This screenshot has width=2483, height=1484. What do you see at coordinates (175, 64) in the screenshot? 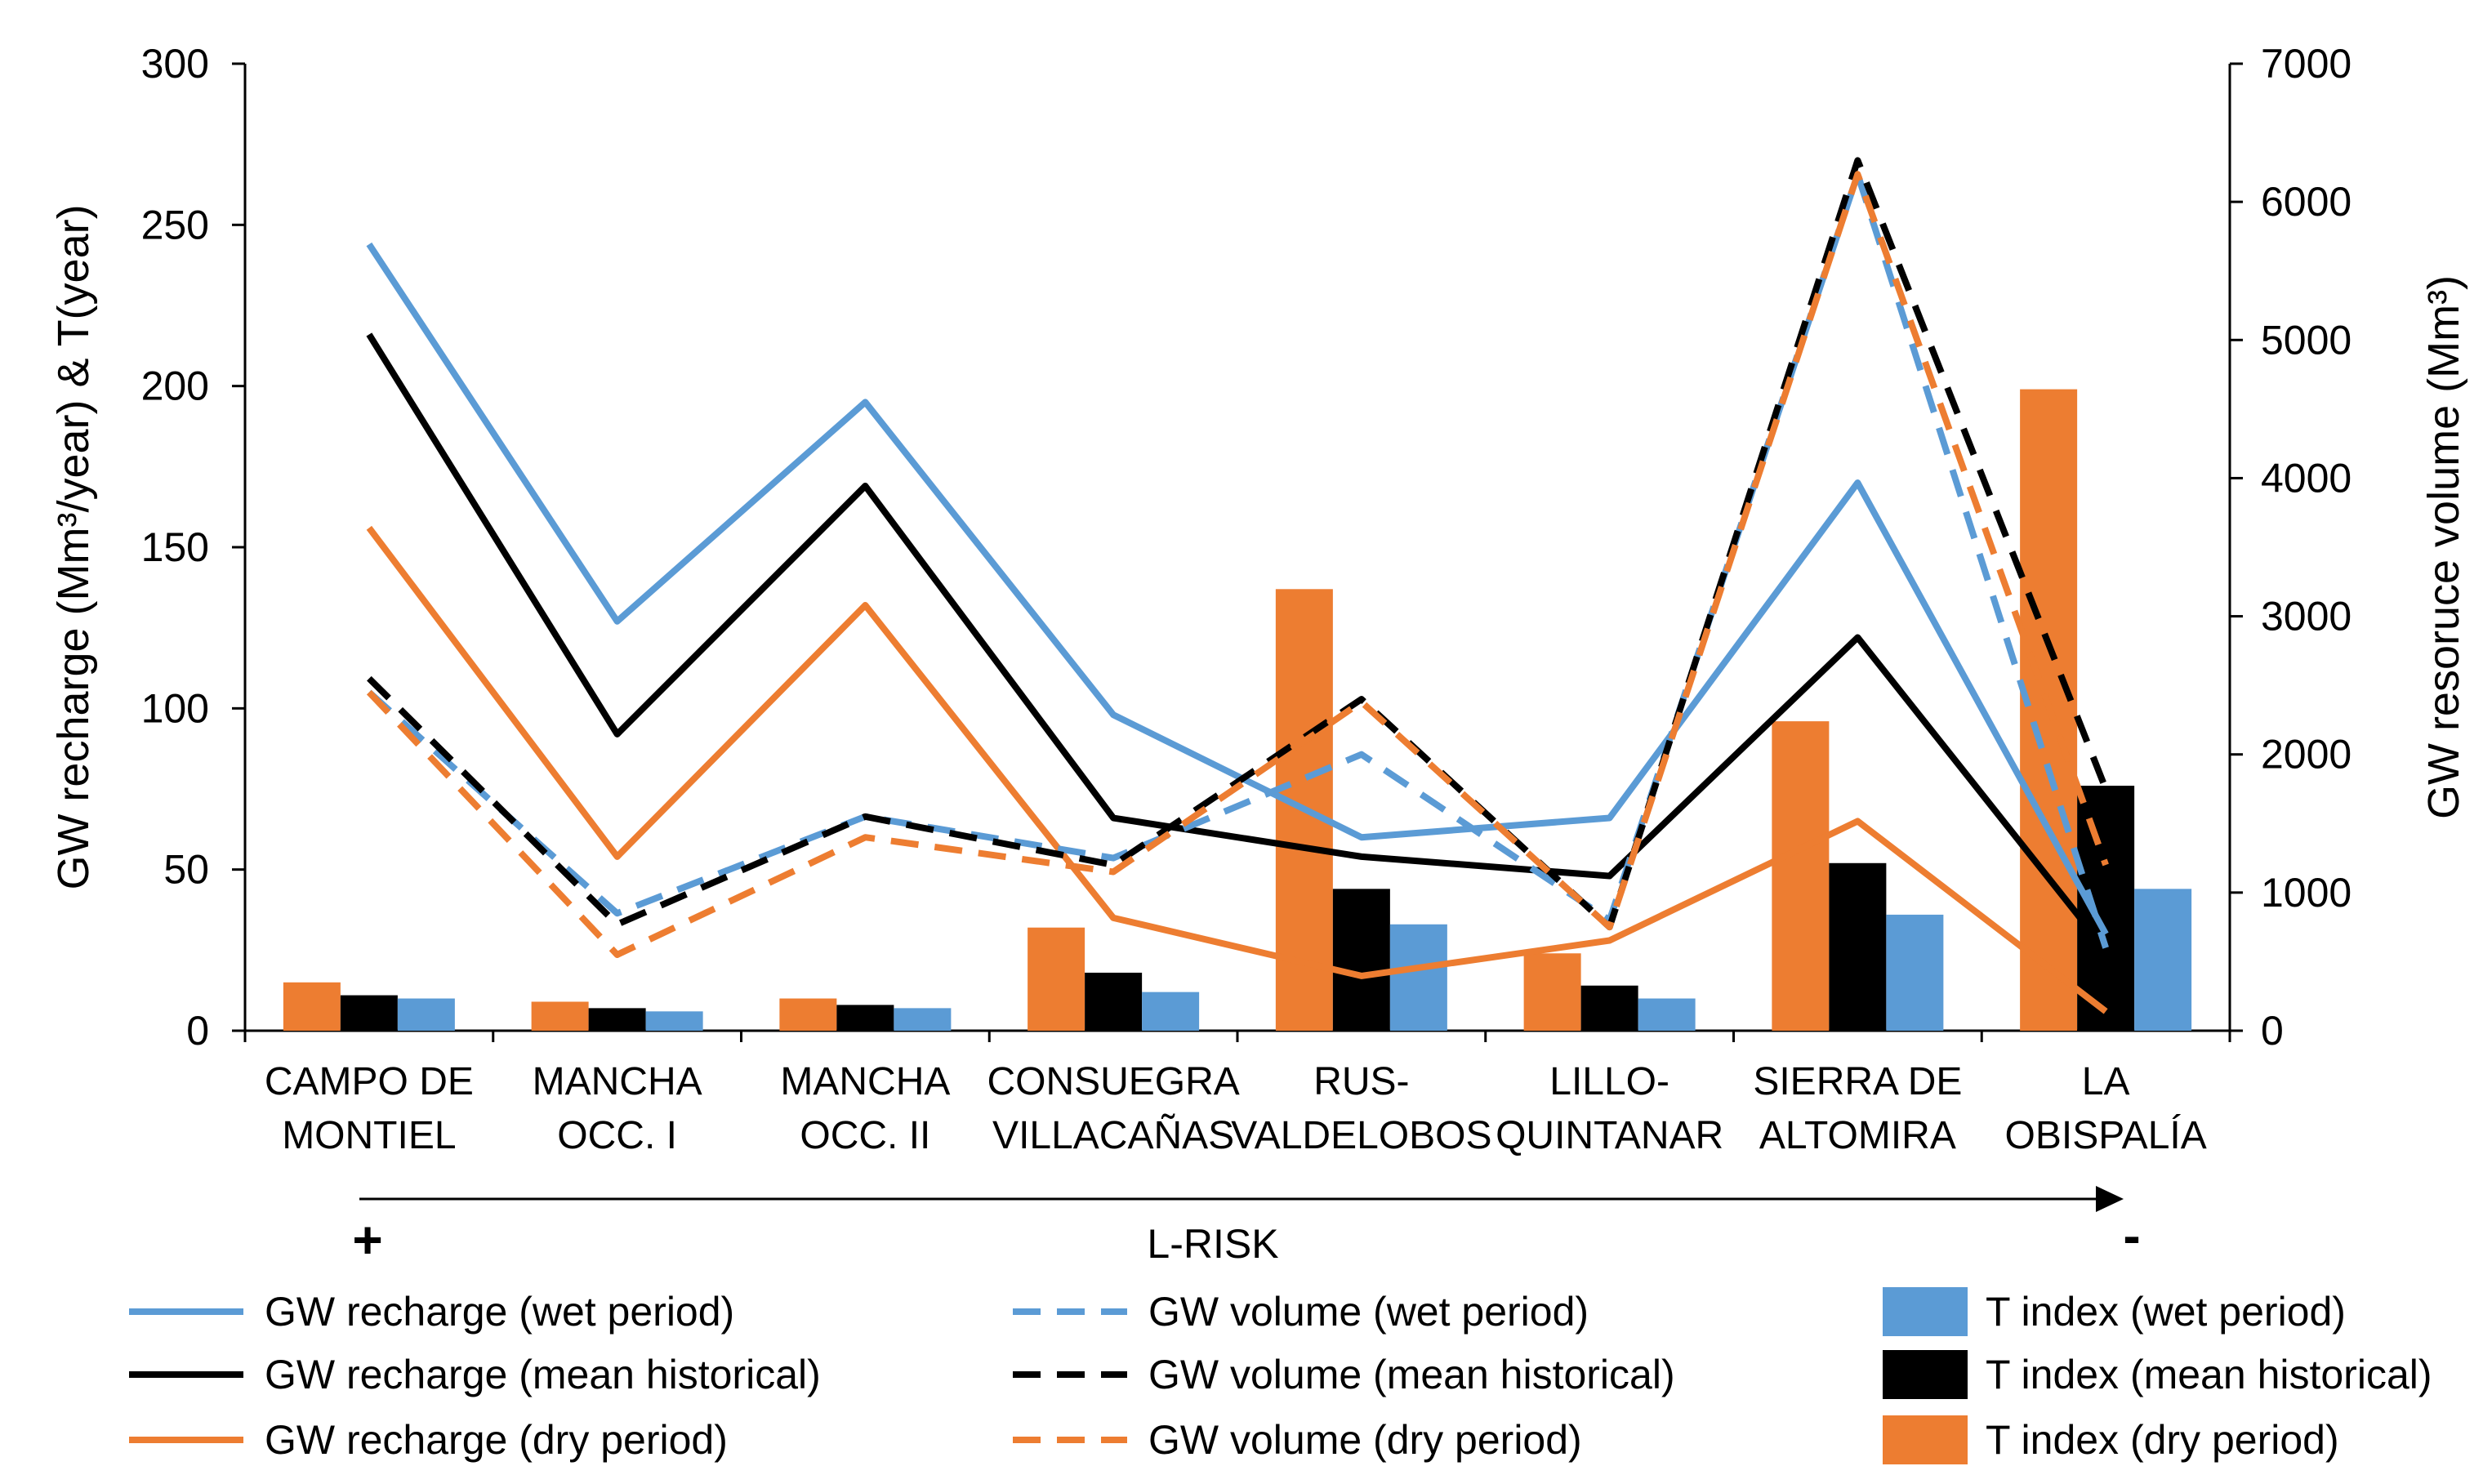
I see `left-tick-label: 300` at bounding box center [175, 64].